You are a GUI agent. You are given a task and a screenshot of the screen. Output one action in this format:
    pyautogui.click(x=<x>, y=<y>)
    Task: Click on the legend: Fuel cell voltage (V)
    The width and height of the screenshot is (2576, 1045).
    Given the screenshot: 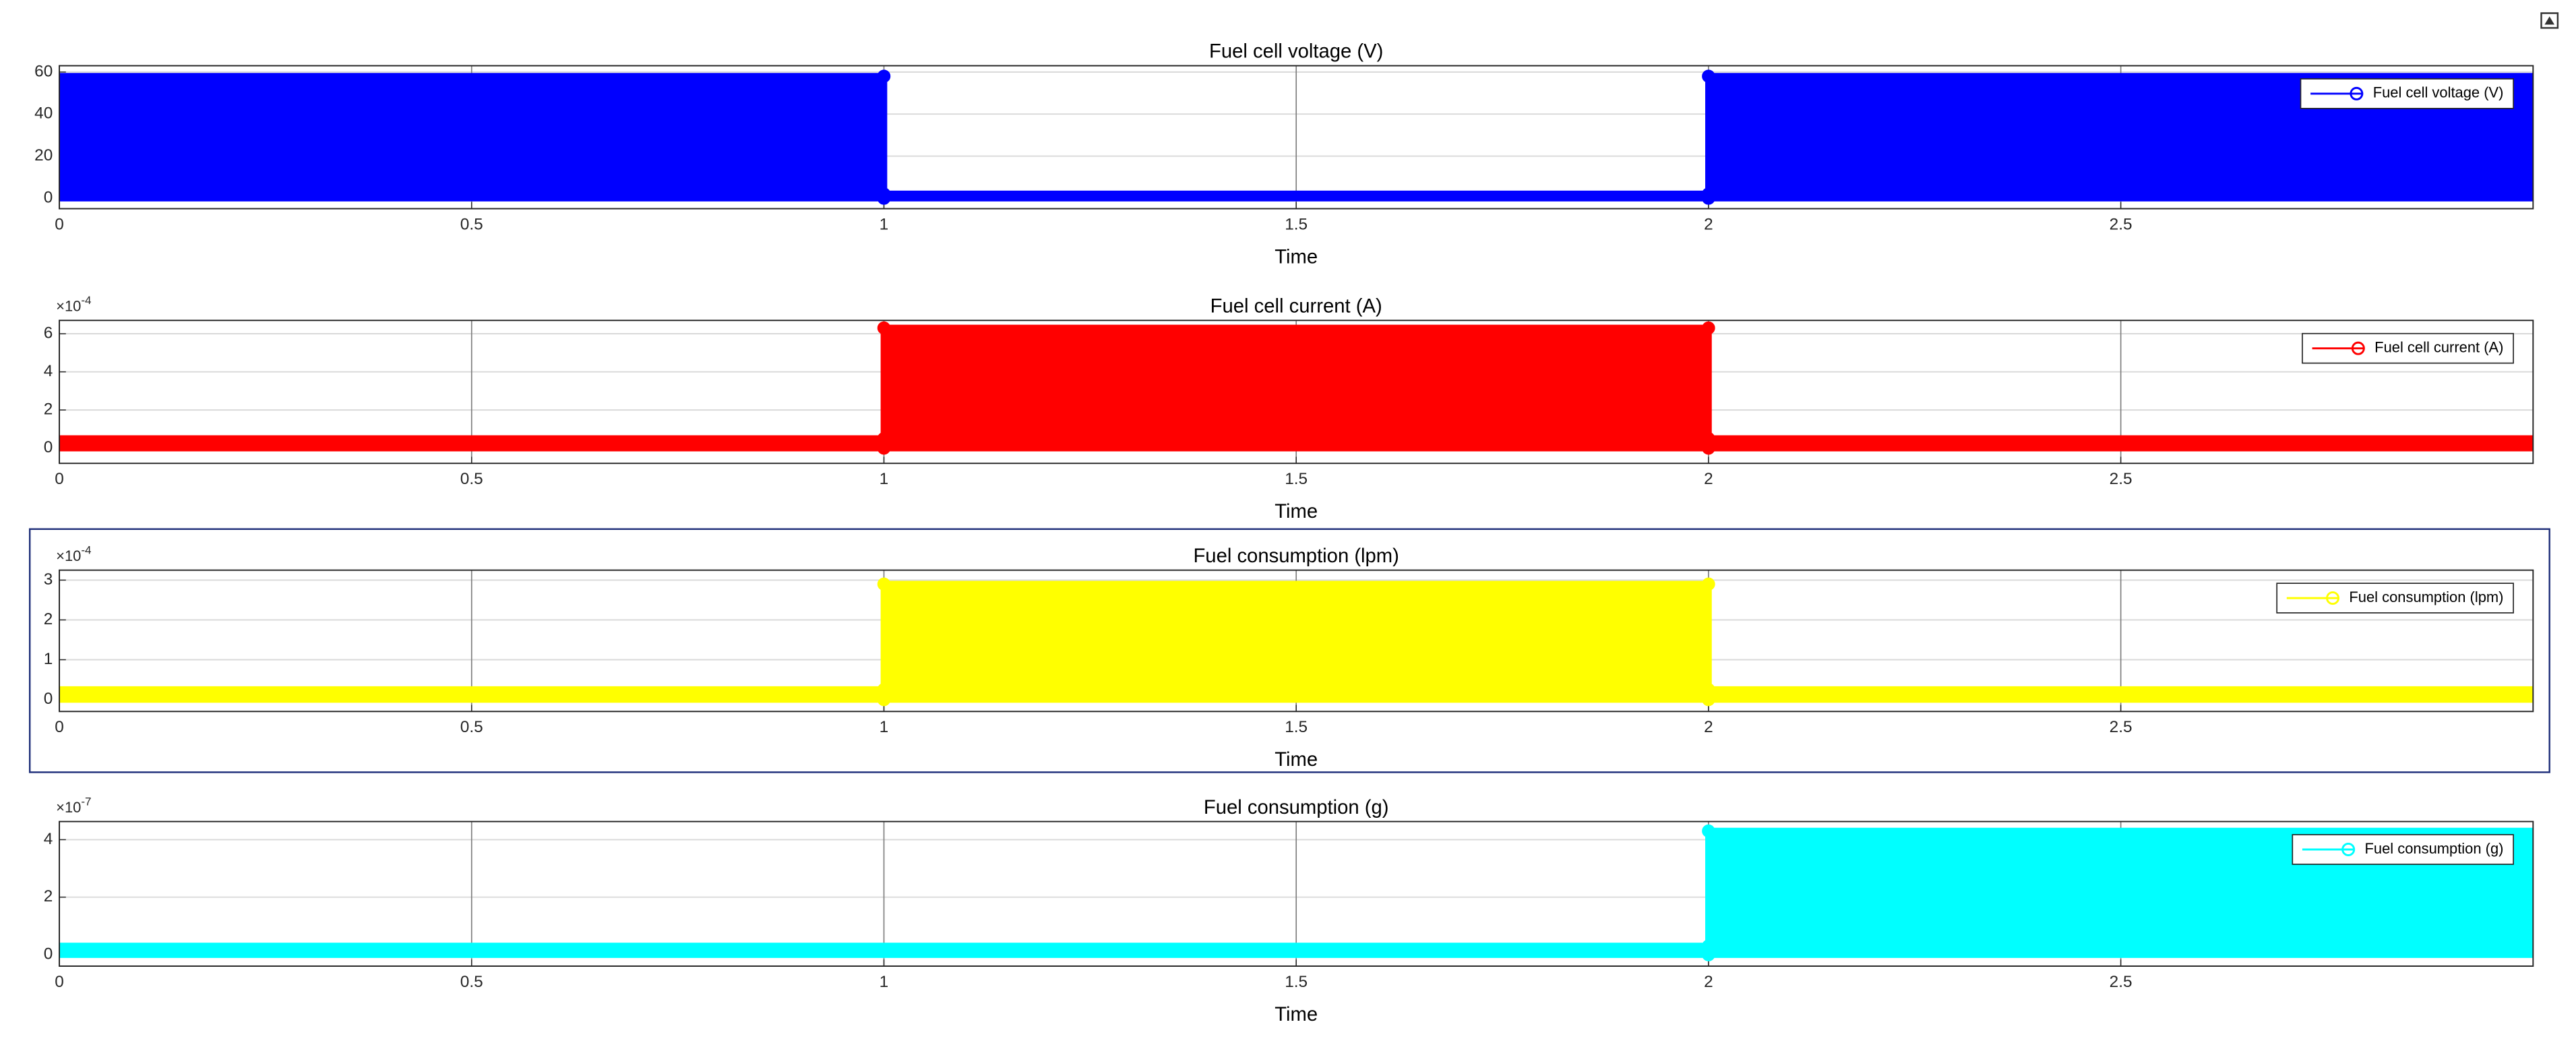 What is the action you would take?
    pyautogui.click(x=2407, y=93)
    